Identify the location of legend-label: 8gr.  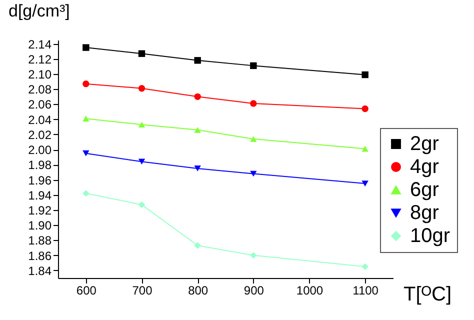
(425, 213).